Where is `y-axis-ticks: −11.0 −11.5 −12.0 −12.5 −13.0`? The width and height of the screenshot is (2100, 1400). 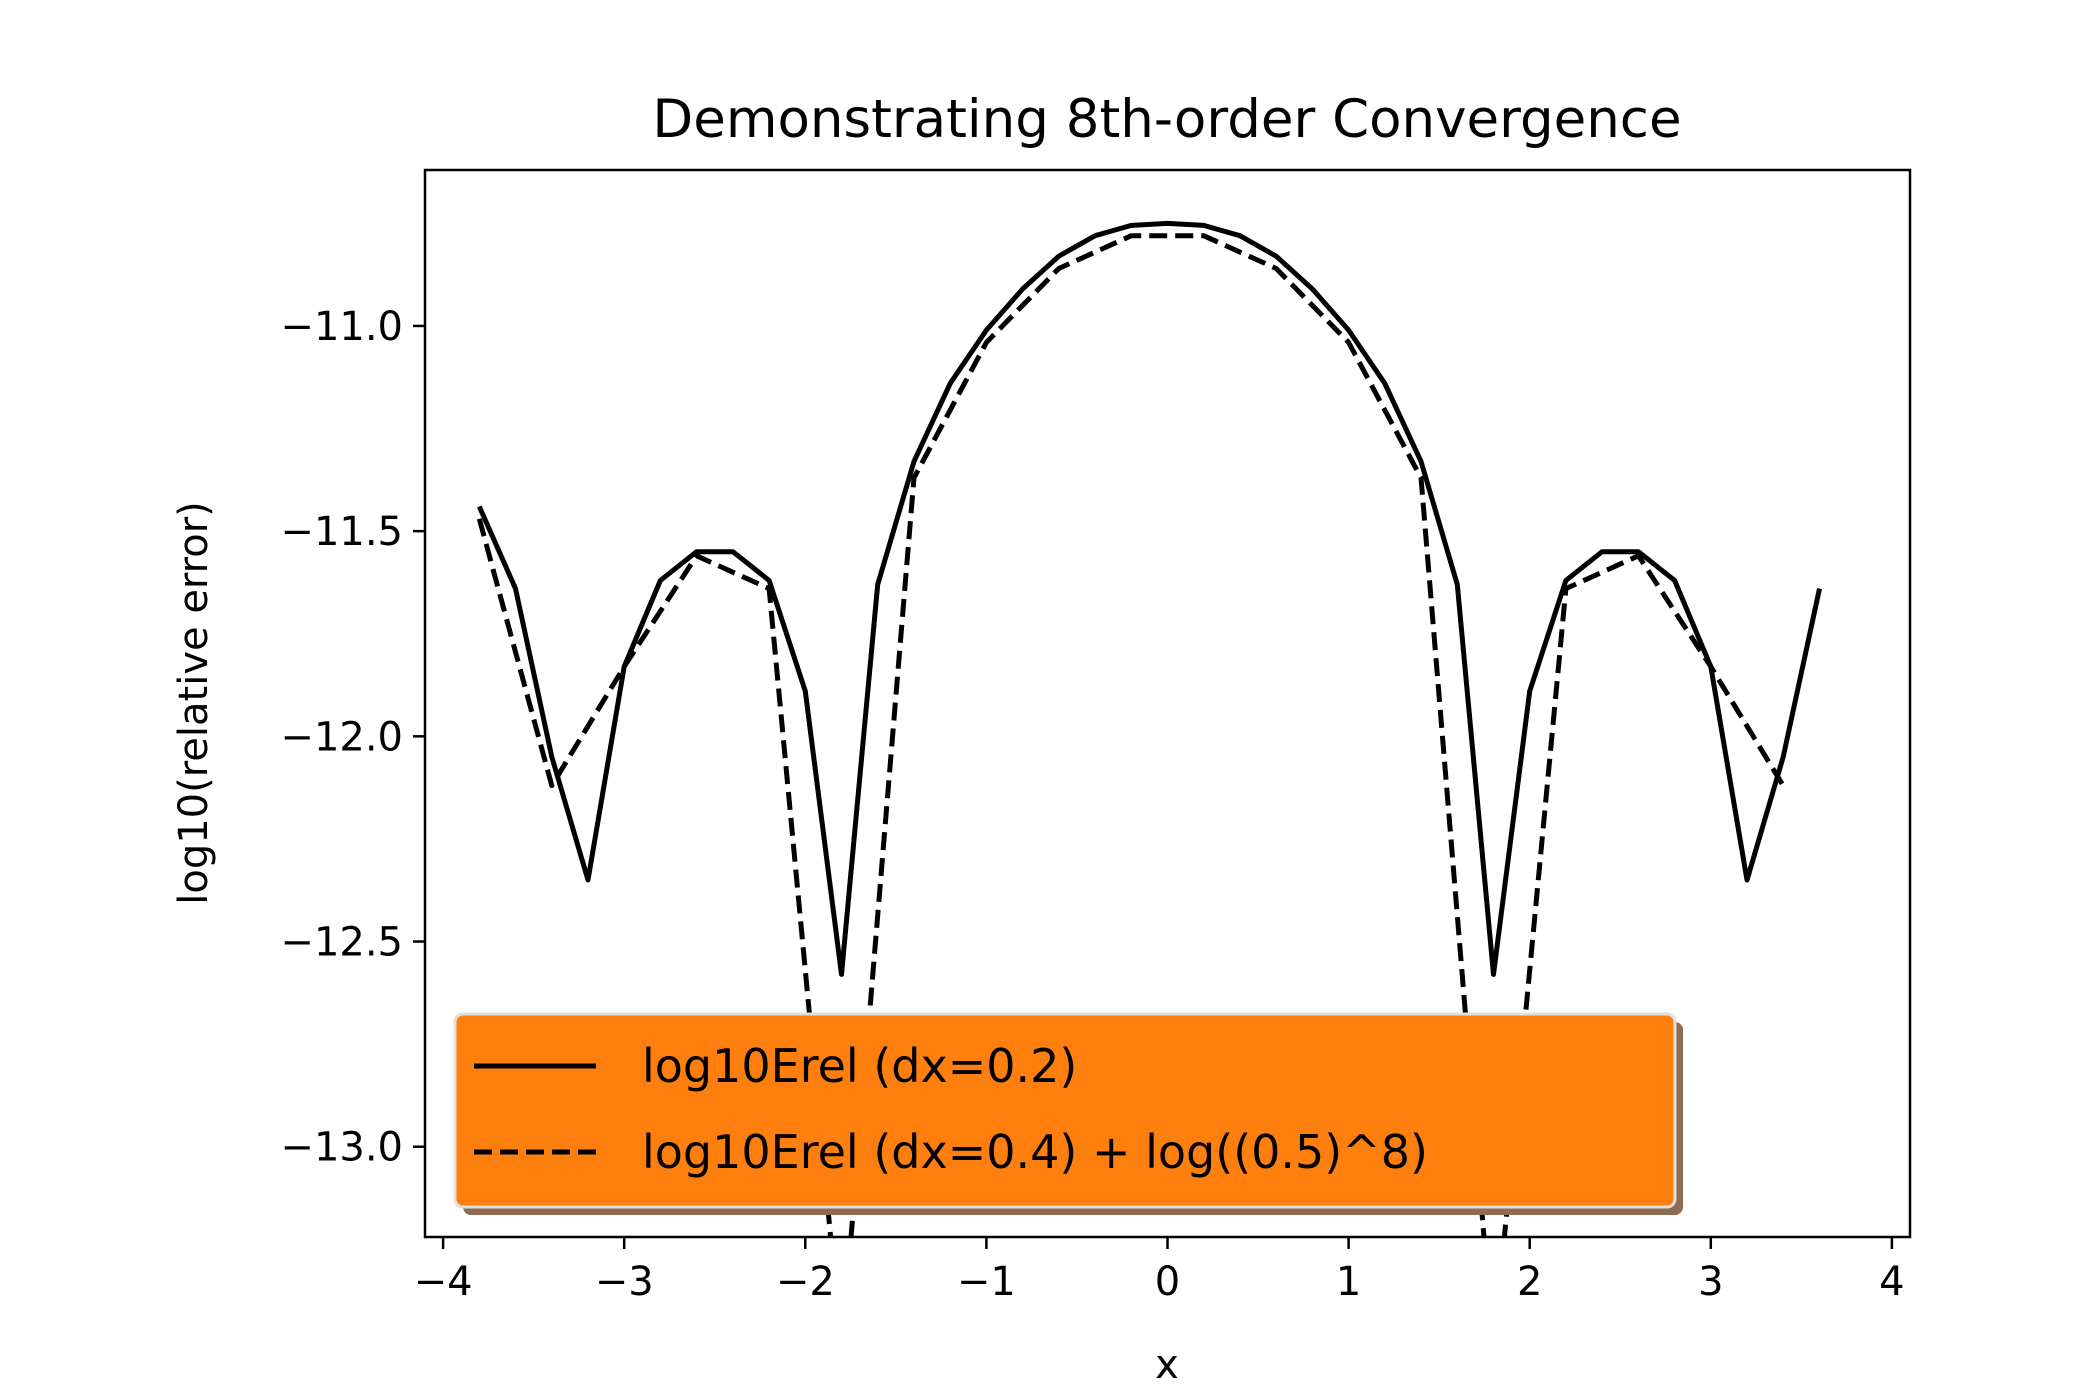 y-axis-ticks: −11.0 −11.5 −12.0 −12.5 −13.0 is located at coordinates (352, 737).